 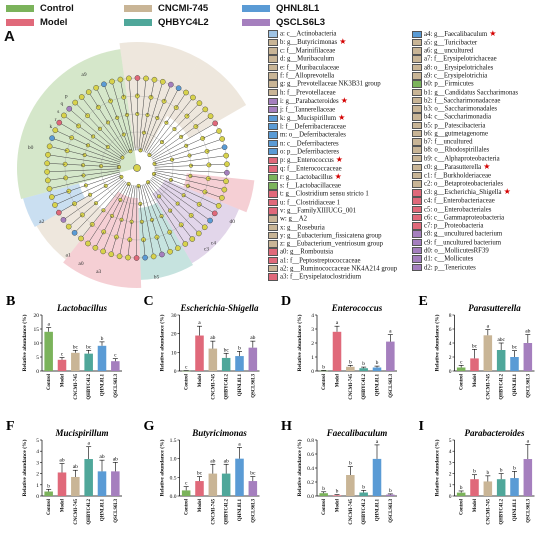 I want to click on y-axis-label: Relative abundance (%), so click(x=162, y=467).